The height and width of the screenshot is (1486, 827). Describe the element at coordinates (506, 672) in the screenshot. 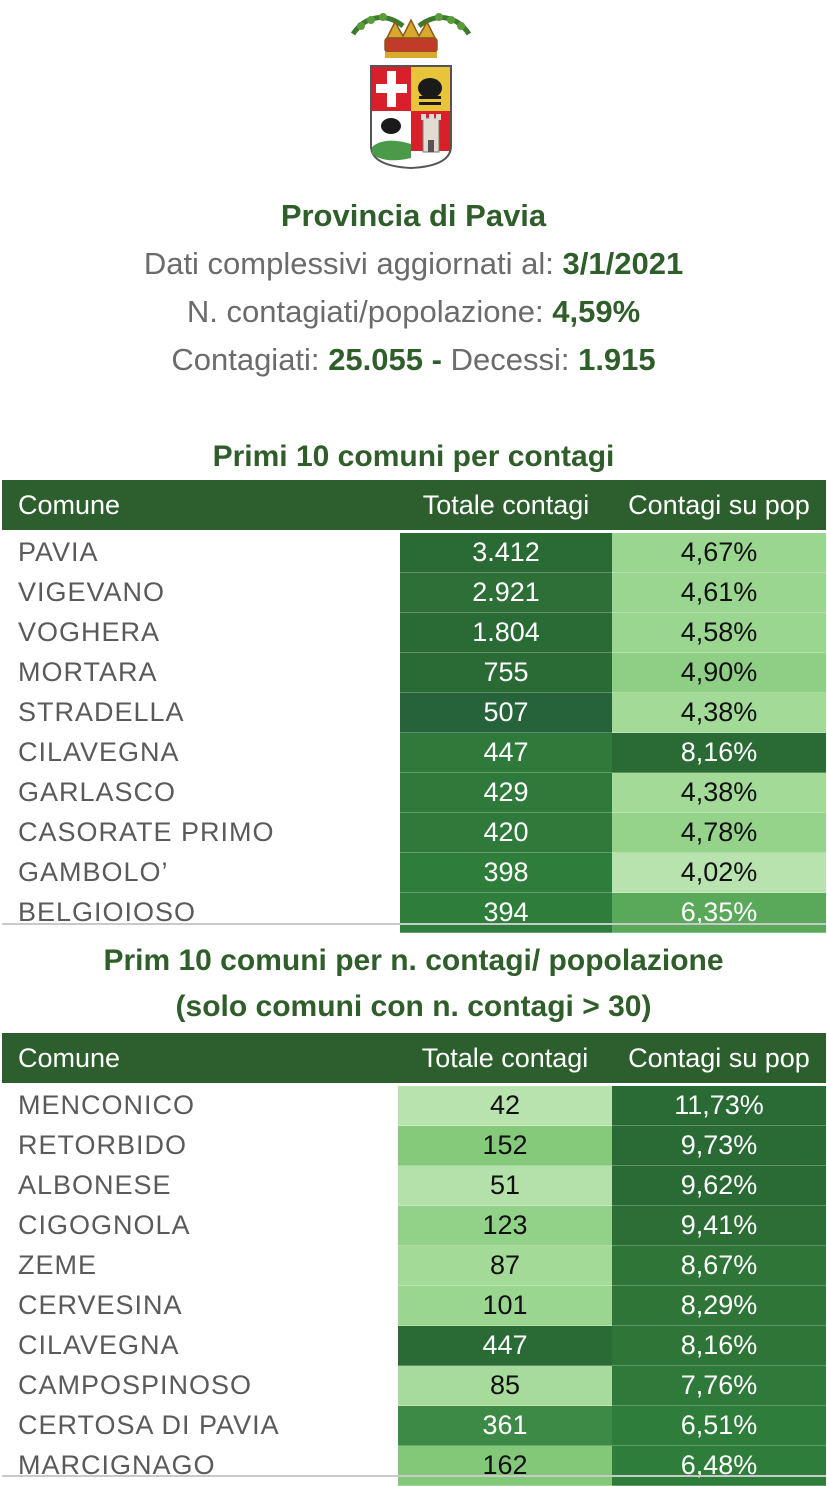

I see `totale-contagi-cell: 755` at that location.